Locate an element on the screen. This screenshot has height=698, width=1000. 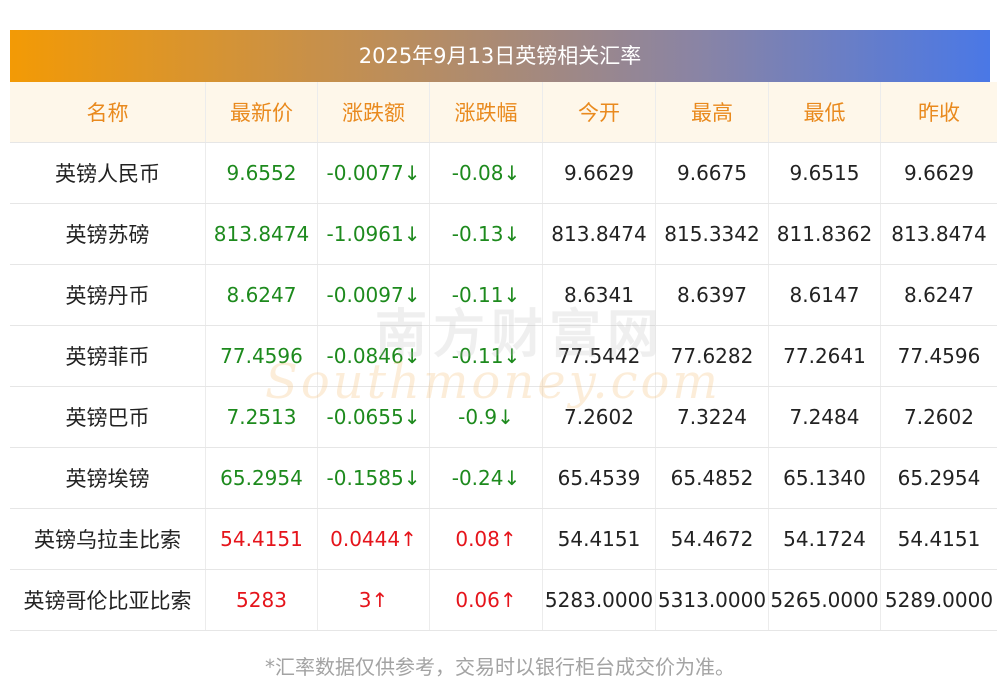
col-header-low: 最低 is located at coordinates (824, 112).